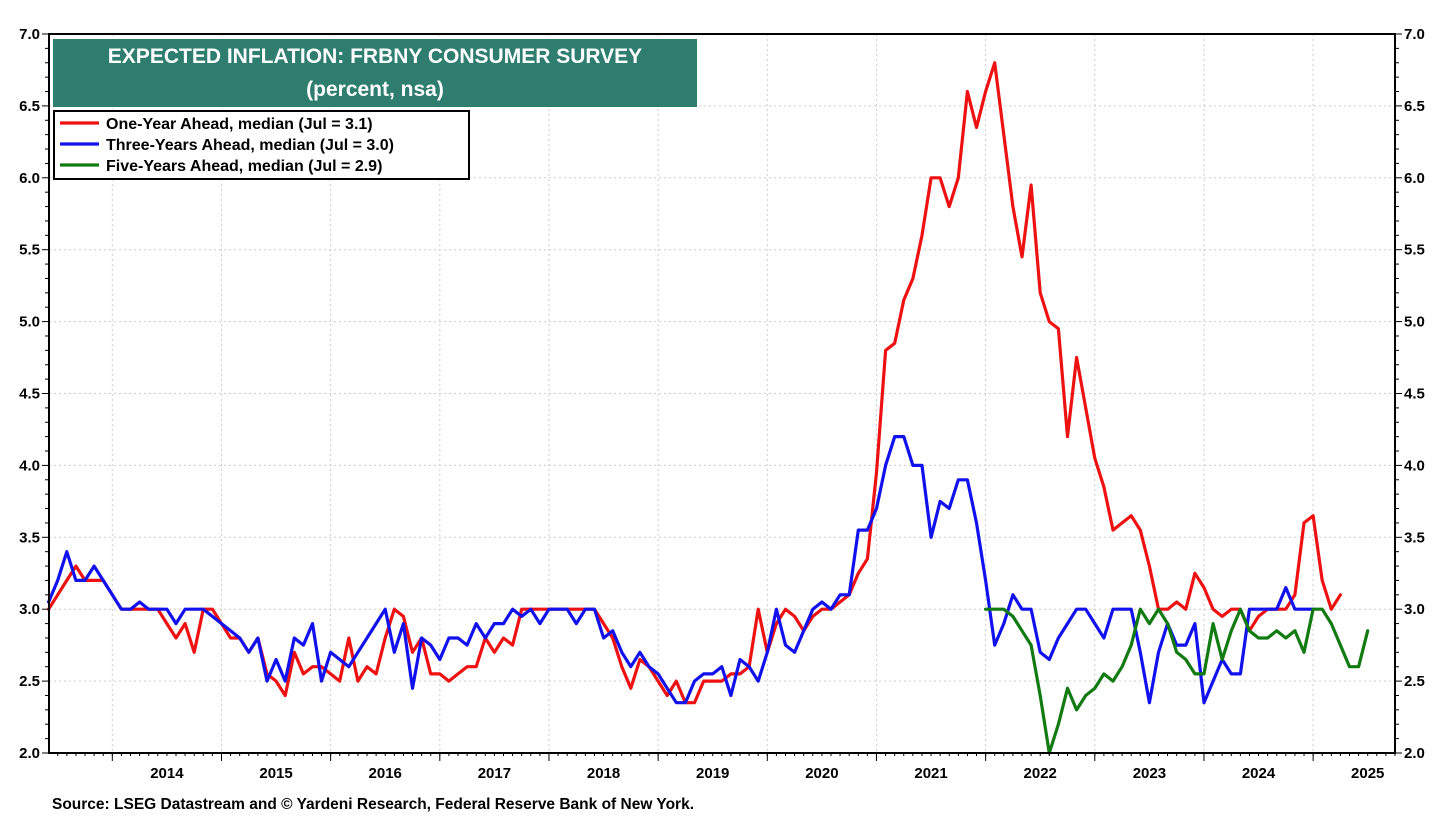 The image size is (1456, 819). Describe the element at coordinates (29, 34) in the screenshot. I see `y-tick-label-left: 7.0` at that location.